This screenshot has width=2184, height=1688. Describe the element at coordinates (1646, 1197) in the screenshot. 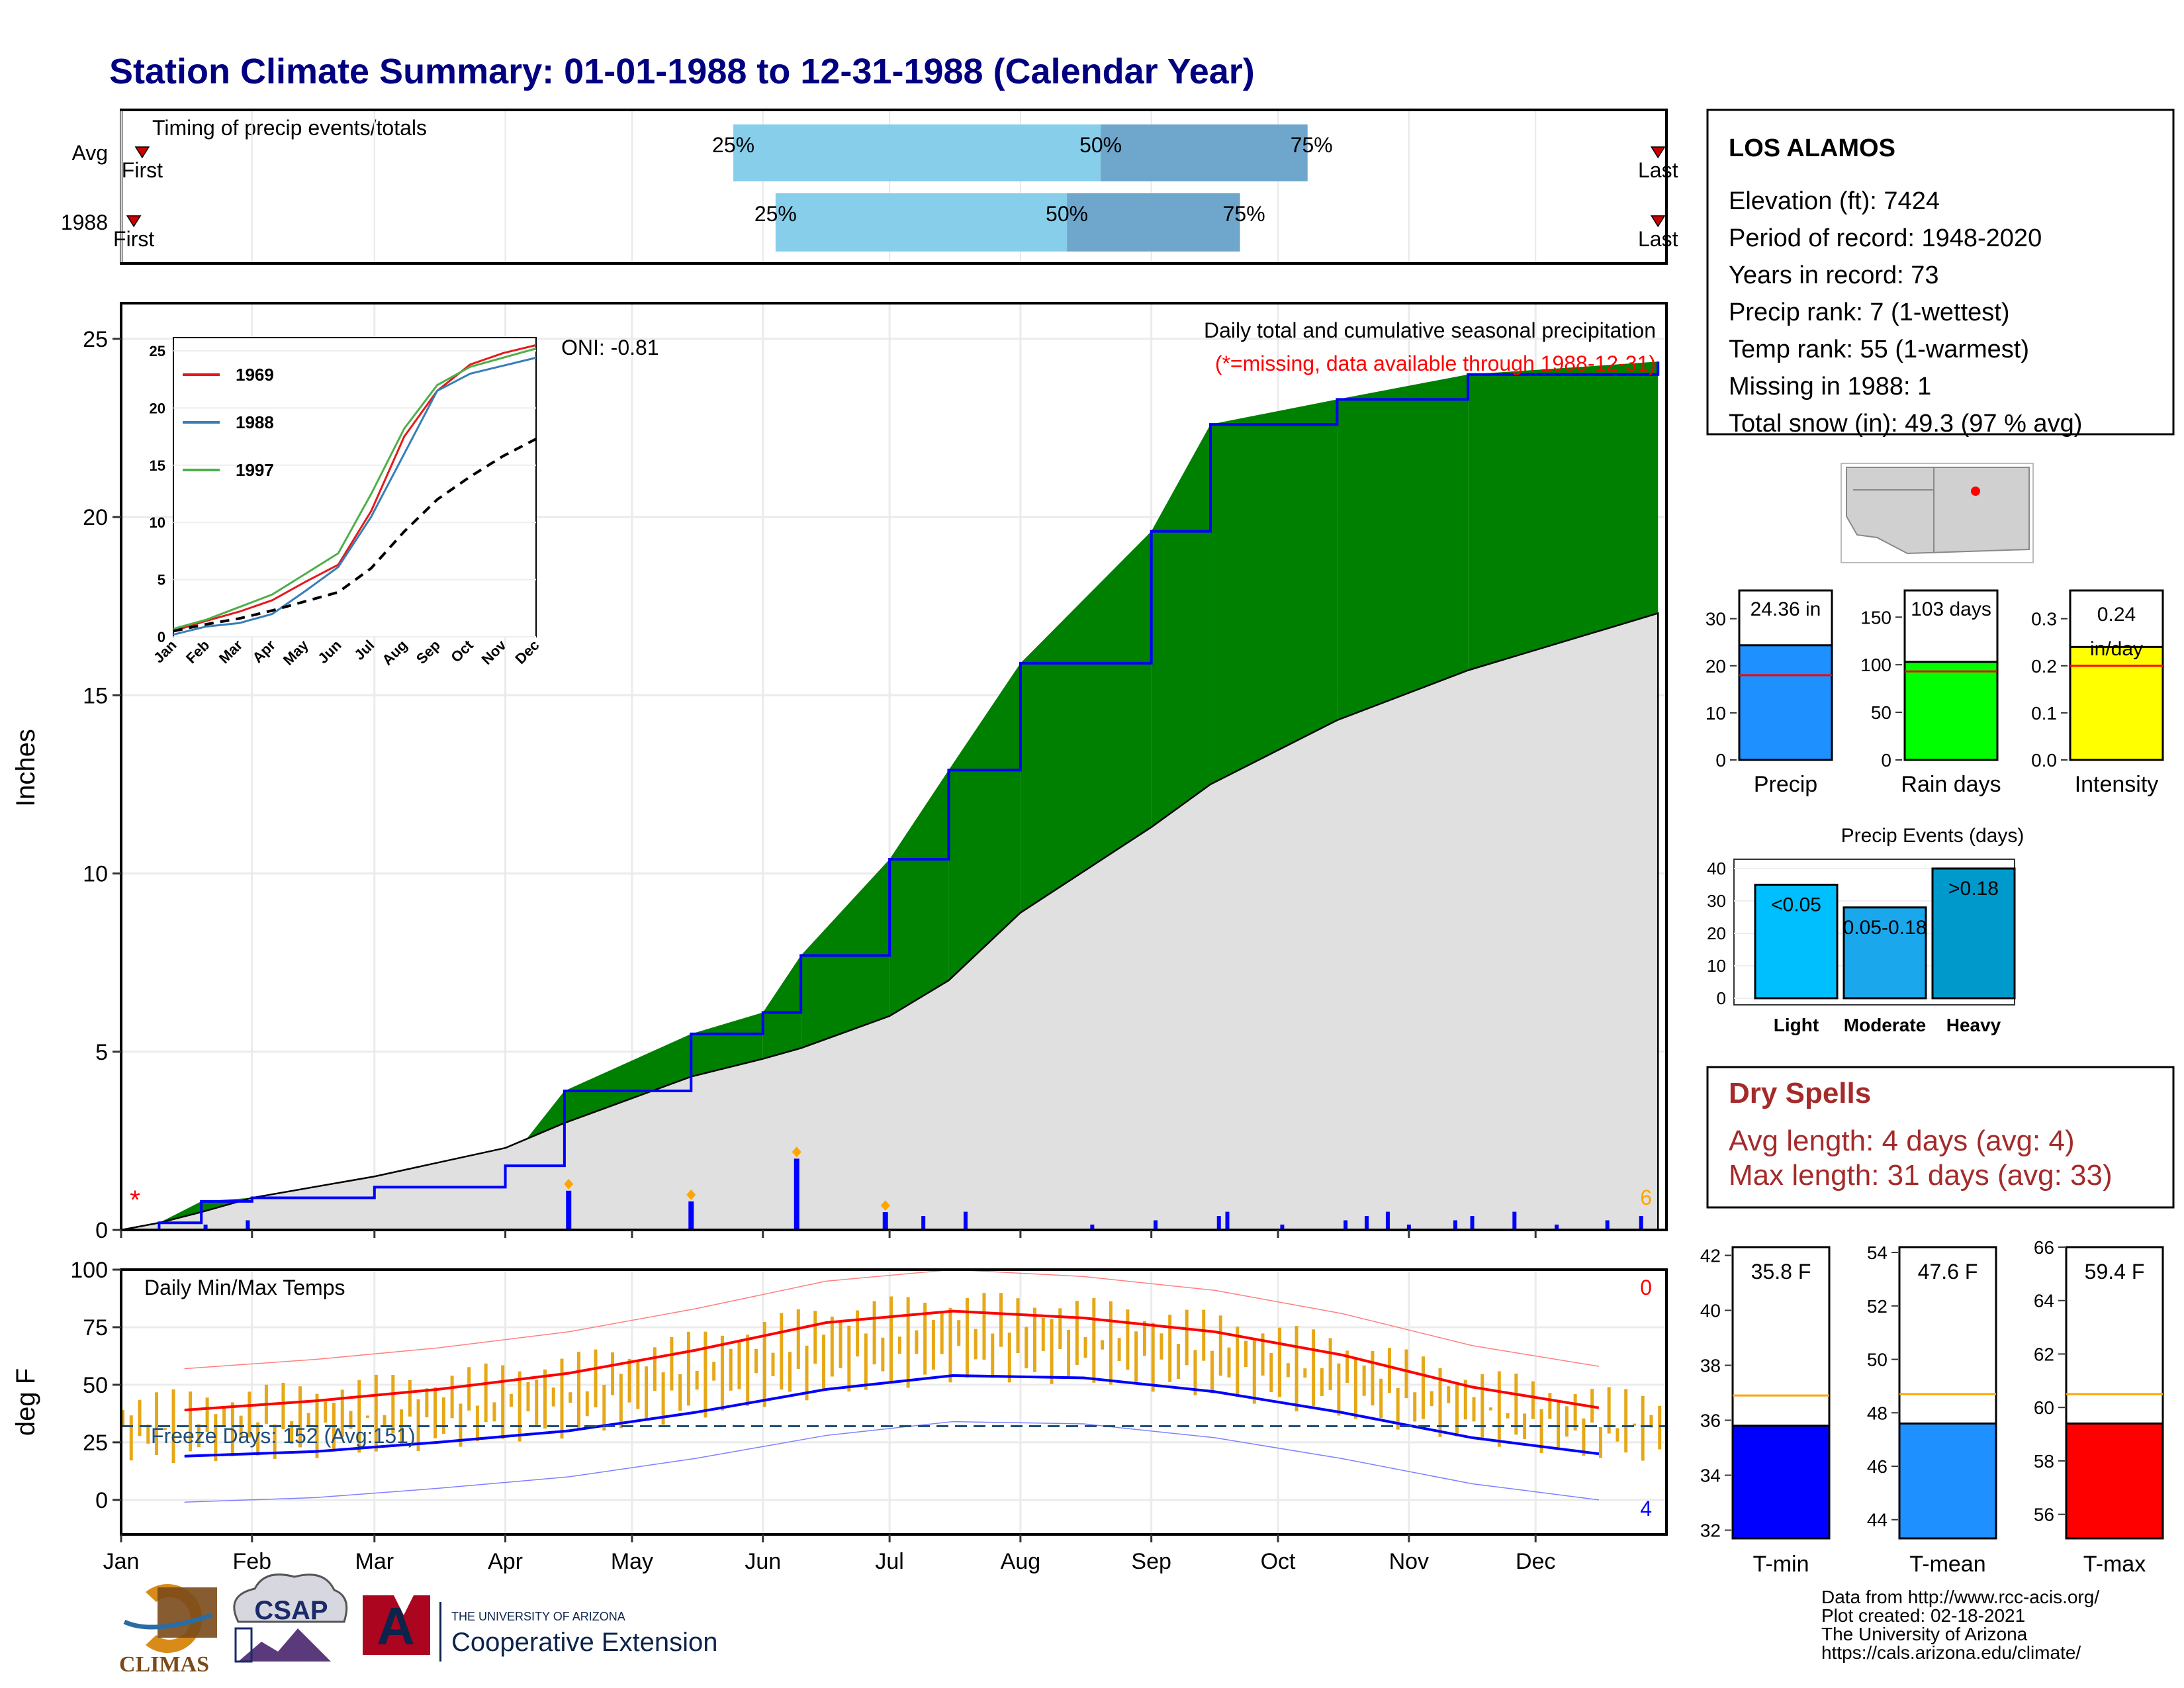

I see `precip-count: 6` at that location.